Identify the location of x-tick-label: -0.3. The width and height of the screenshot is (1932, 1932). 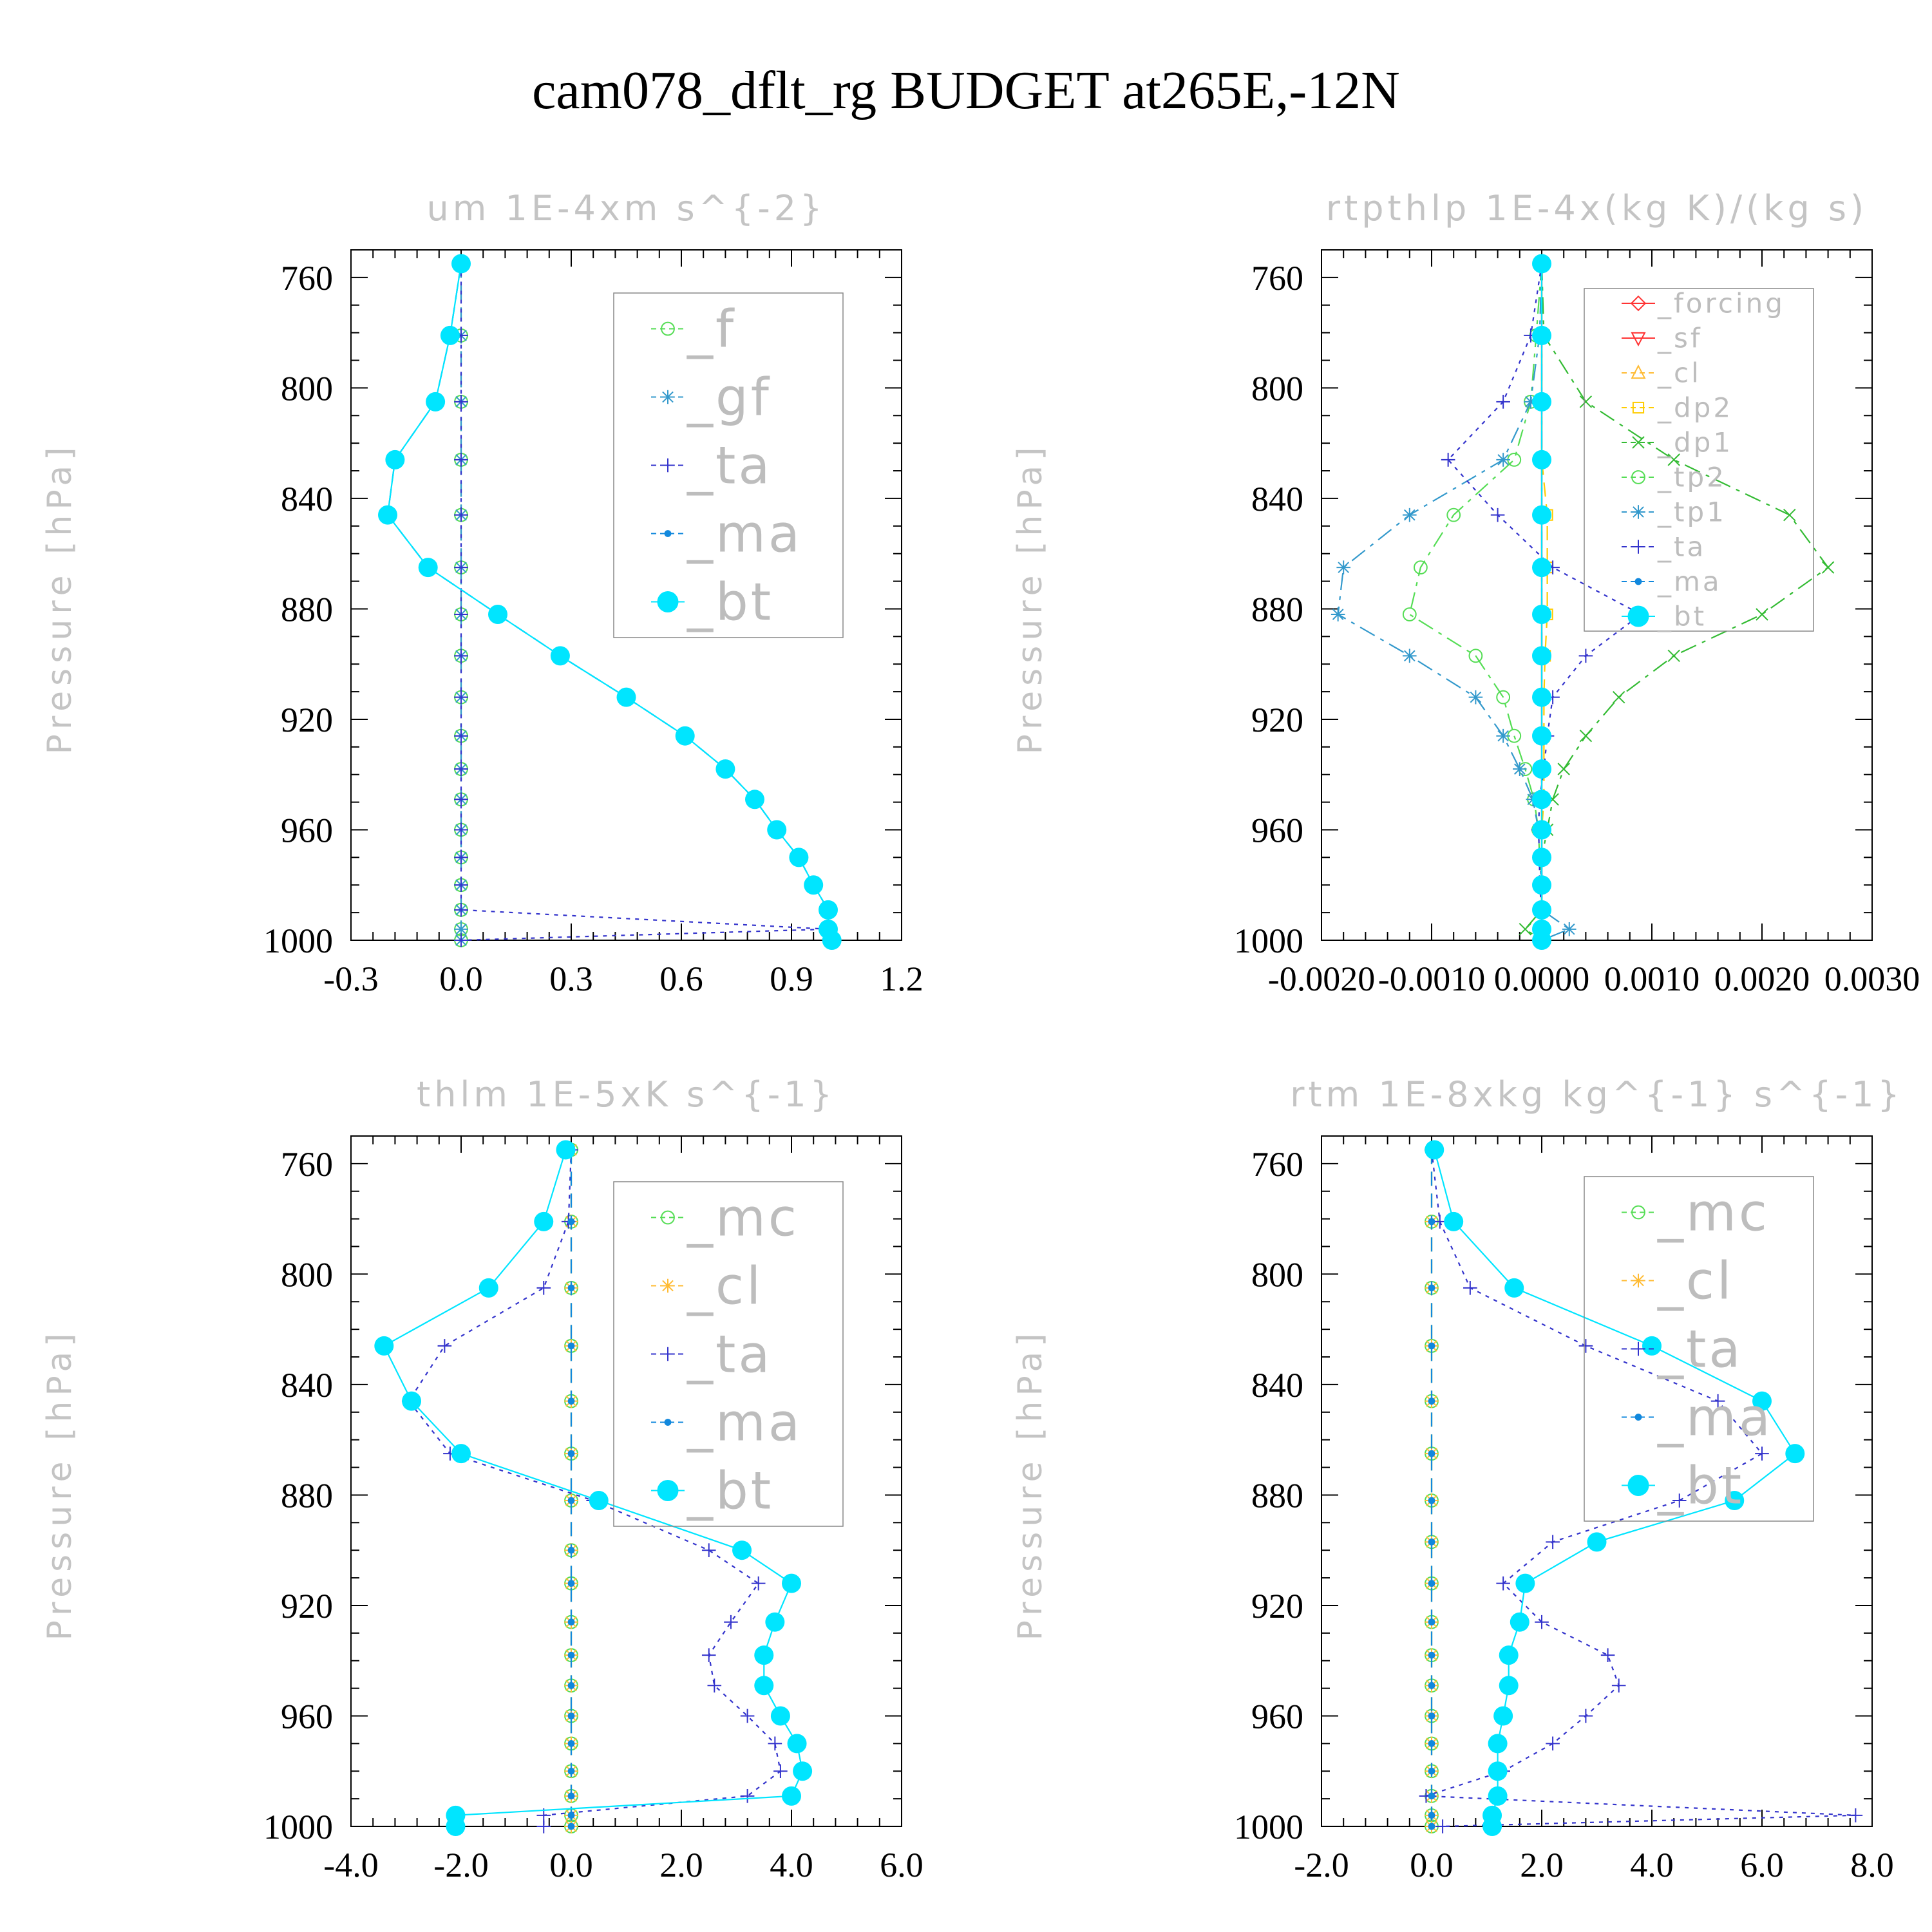
(350, 979).